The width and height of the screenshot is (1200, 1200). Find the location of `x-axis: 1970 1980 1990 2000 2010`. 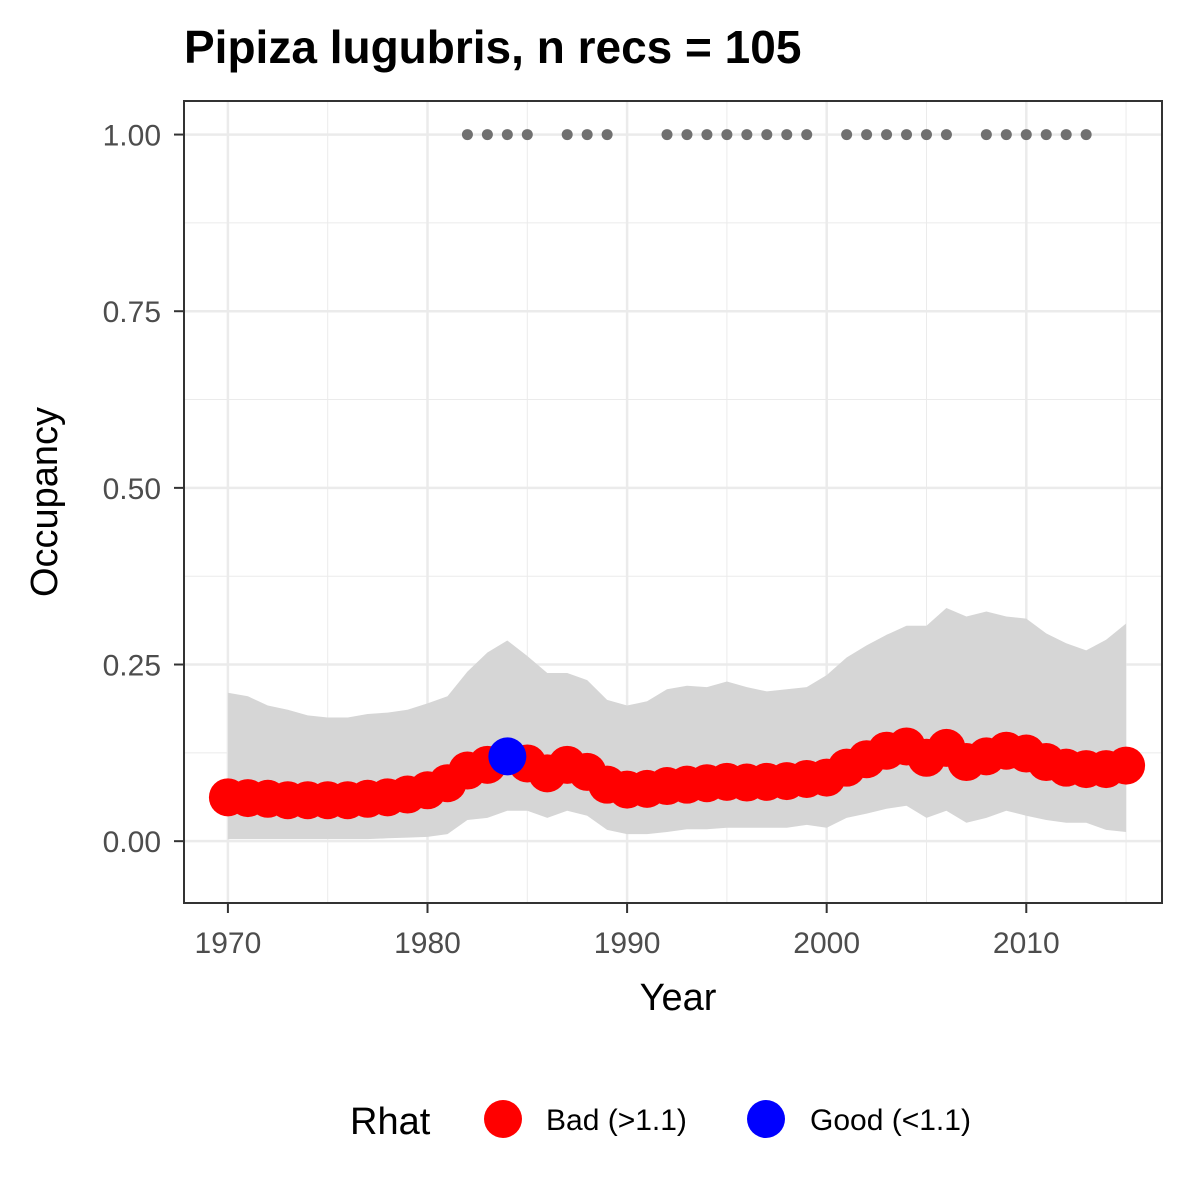

x-axis: 1970 1980 1990 2000 2010 is located at coordinates (627, 931).